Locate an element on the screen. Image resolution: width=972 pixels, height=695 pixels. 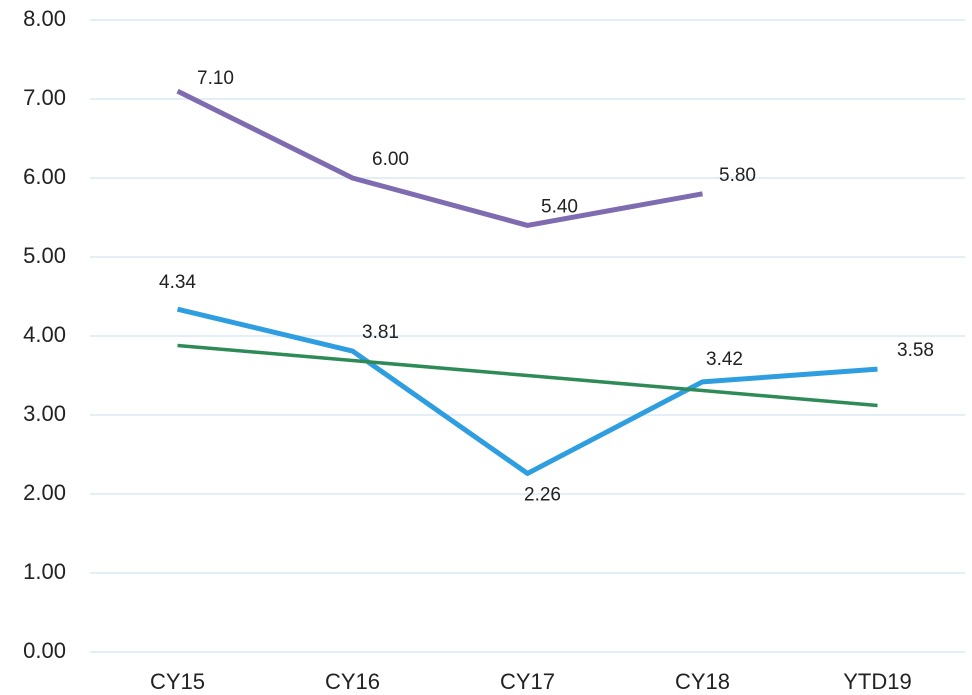
y-tick-label: 6.00 is located at coordinates (44, 176).